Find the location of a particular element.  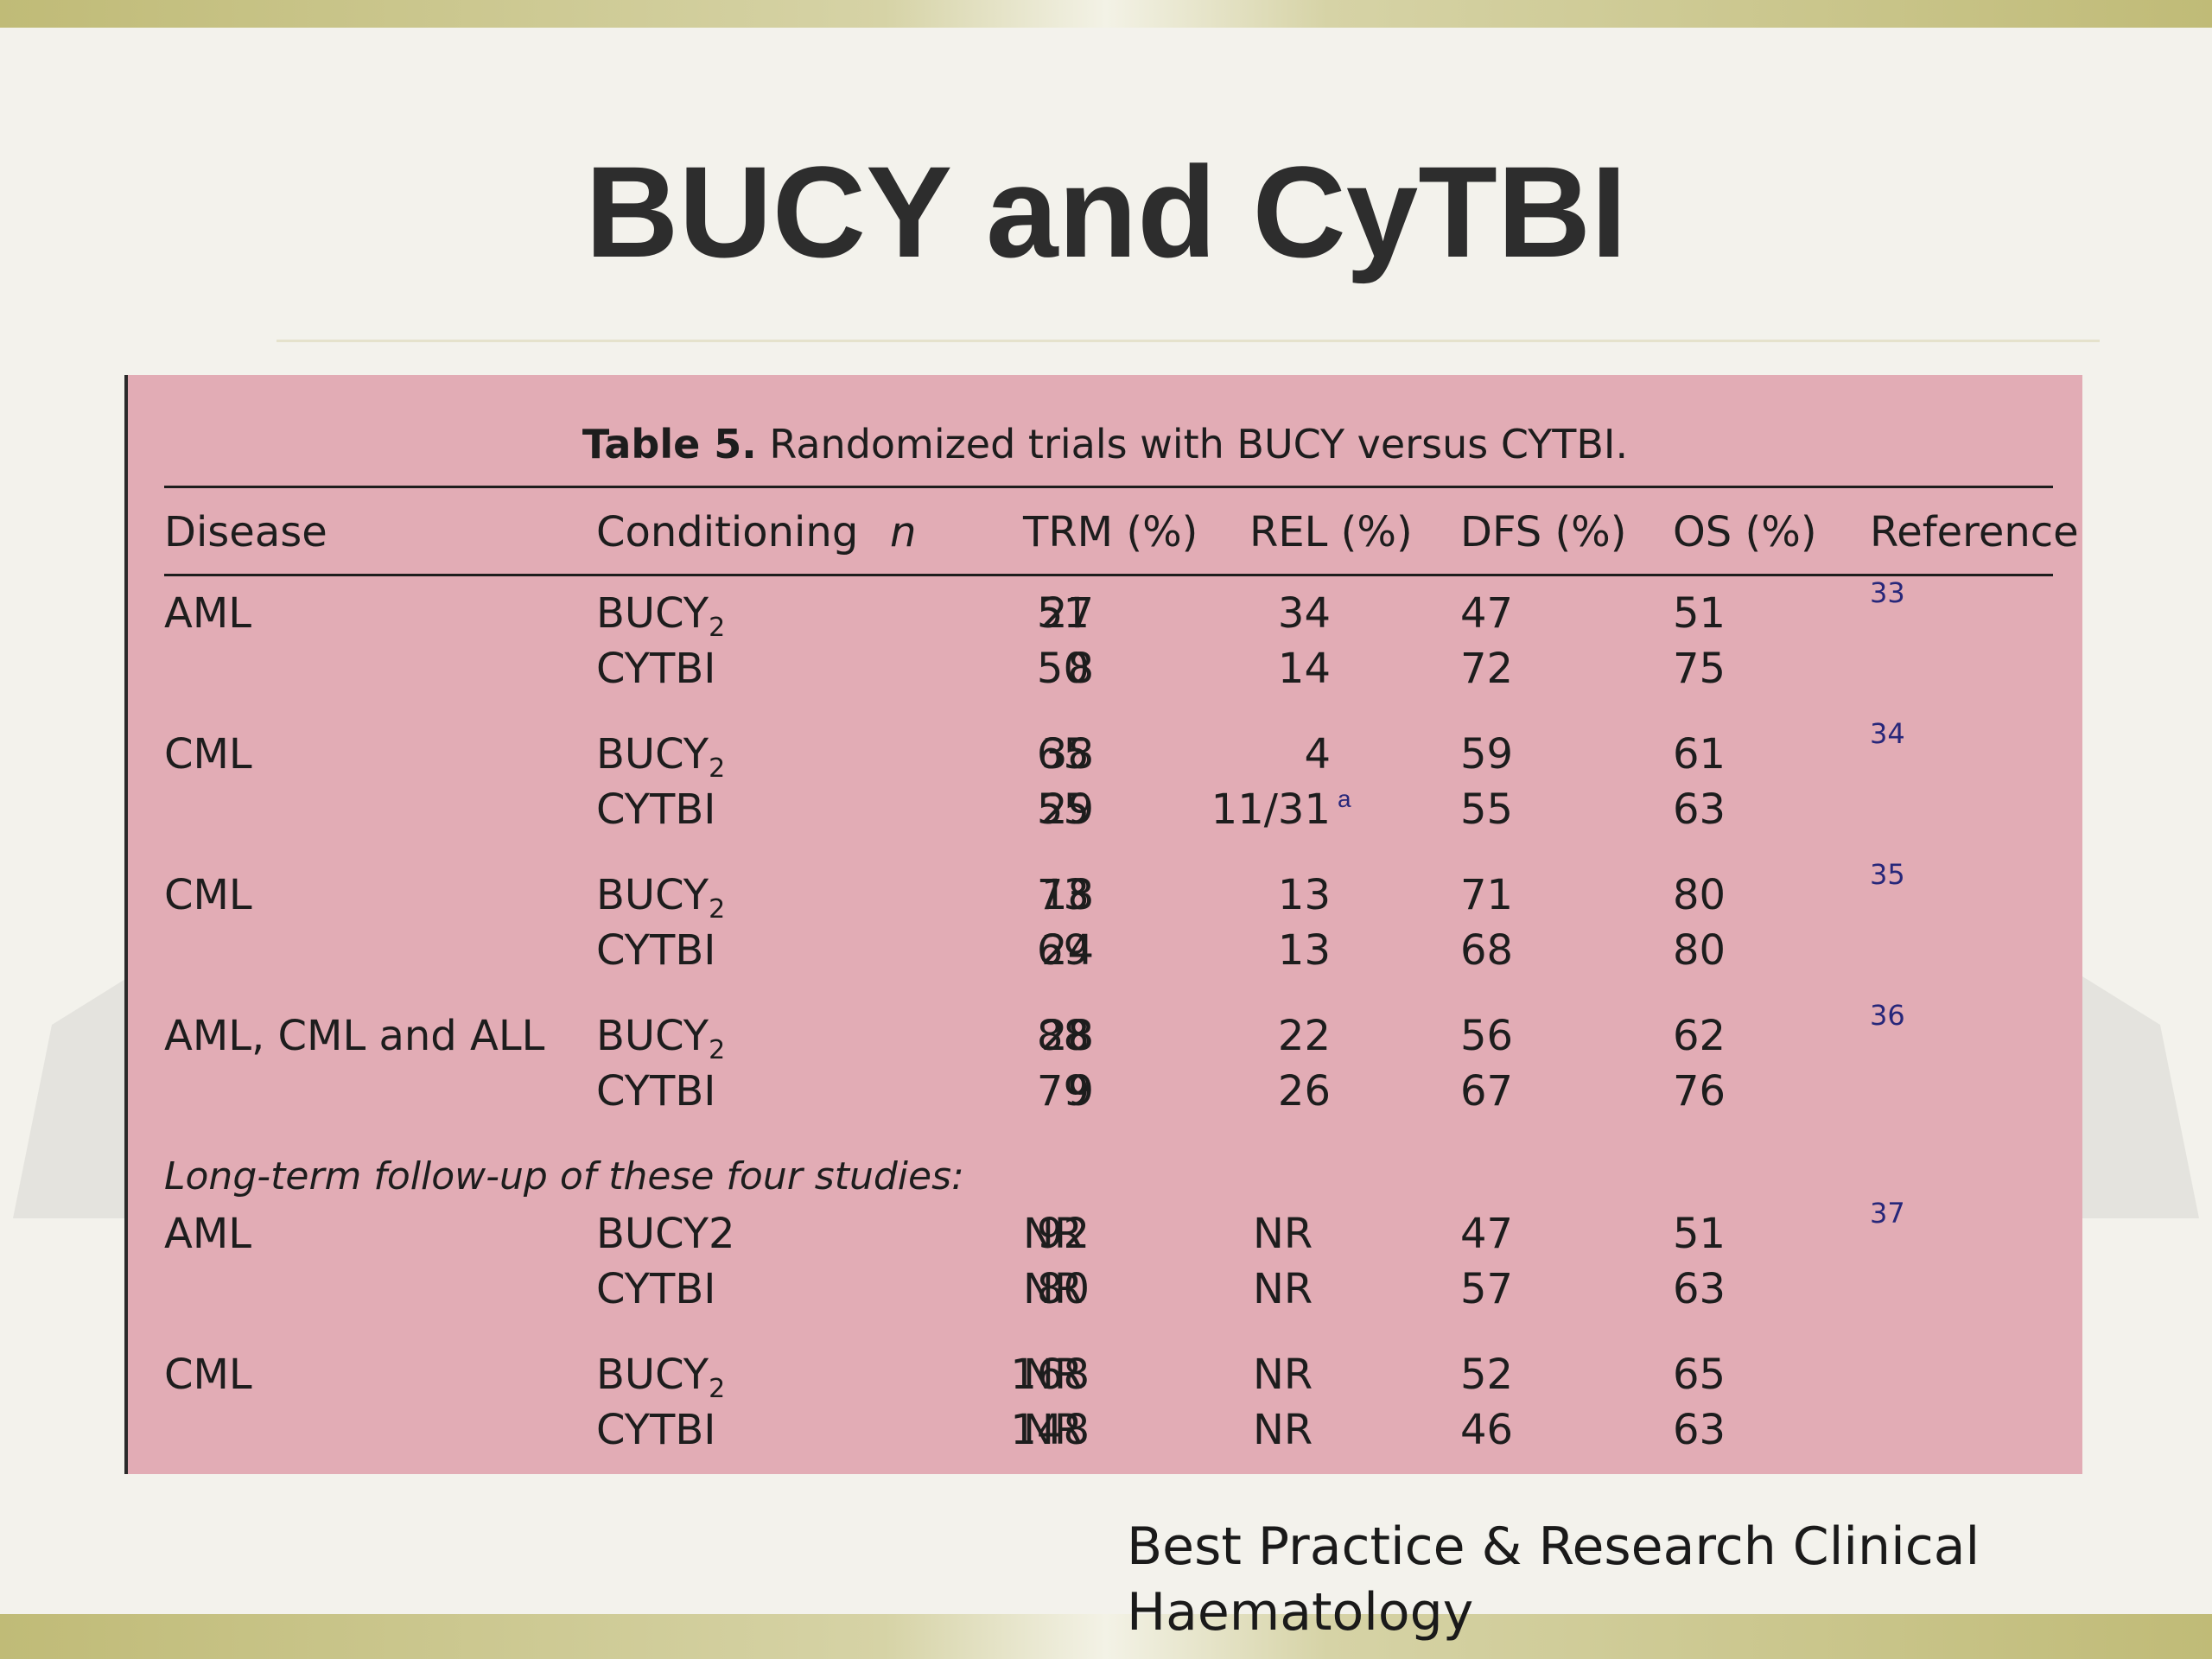

dfs-cell: 56 is located at coordinates (1487, 1036).